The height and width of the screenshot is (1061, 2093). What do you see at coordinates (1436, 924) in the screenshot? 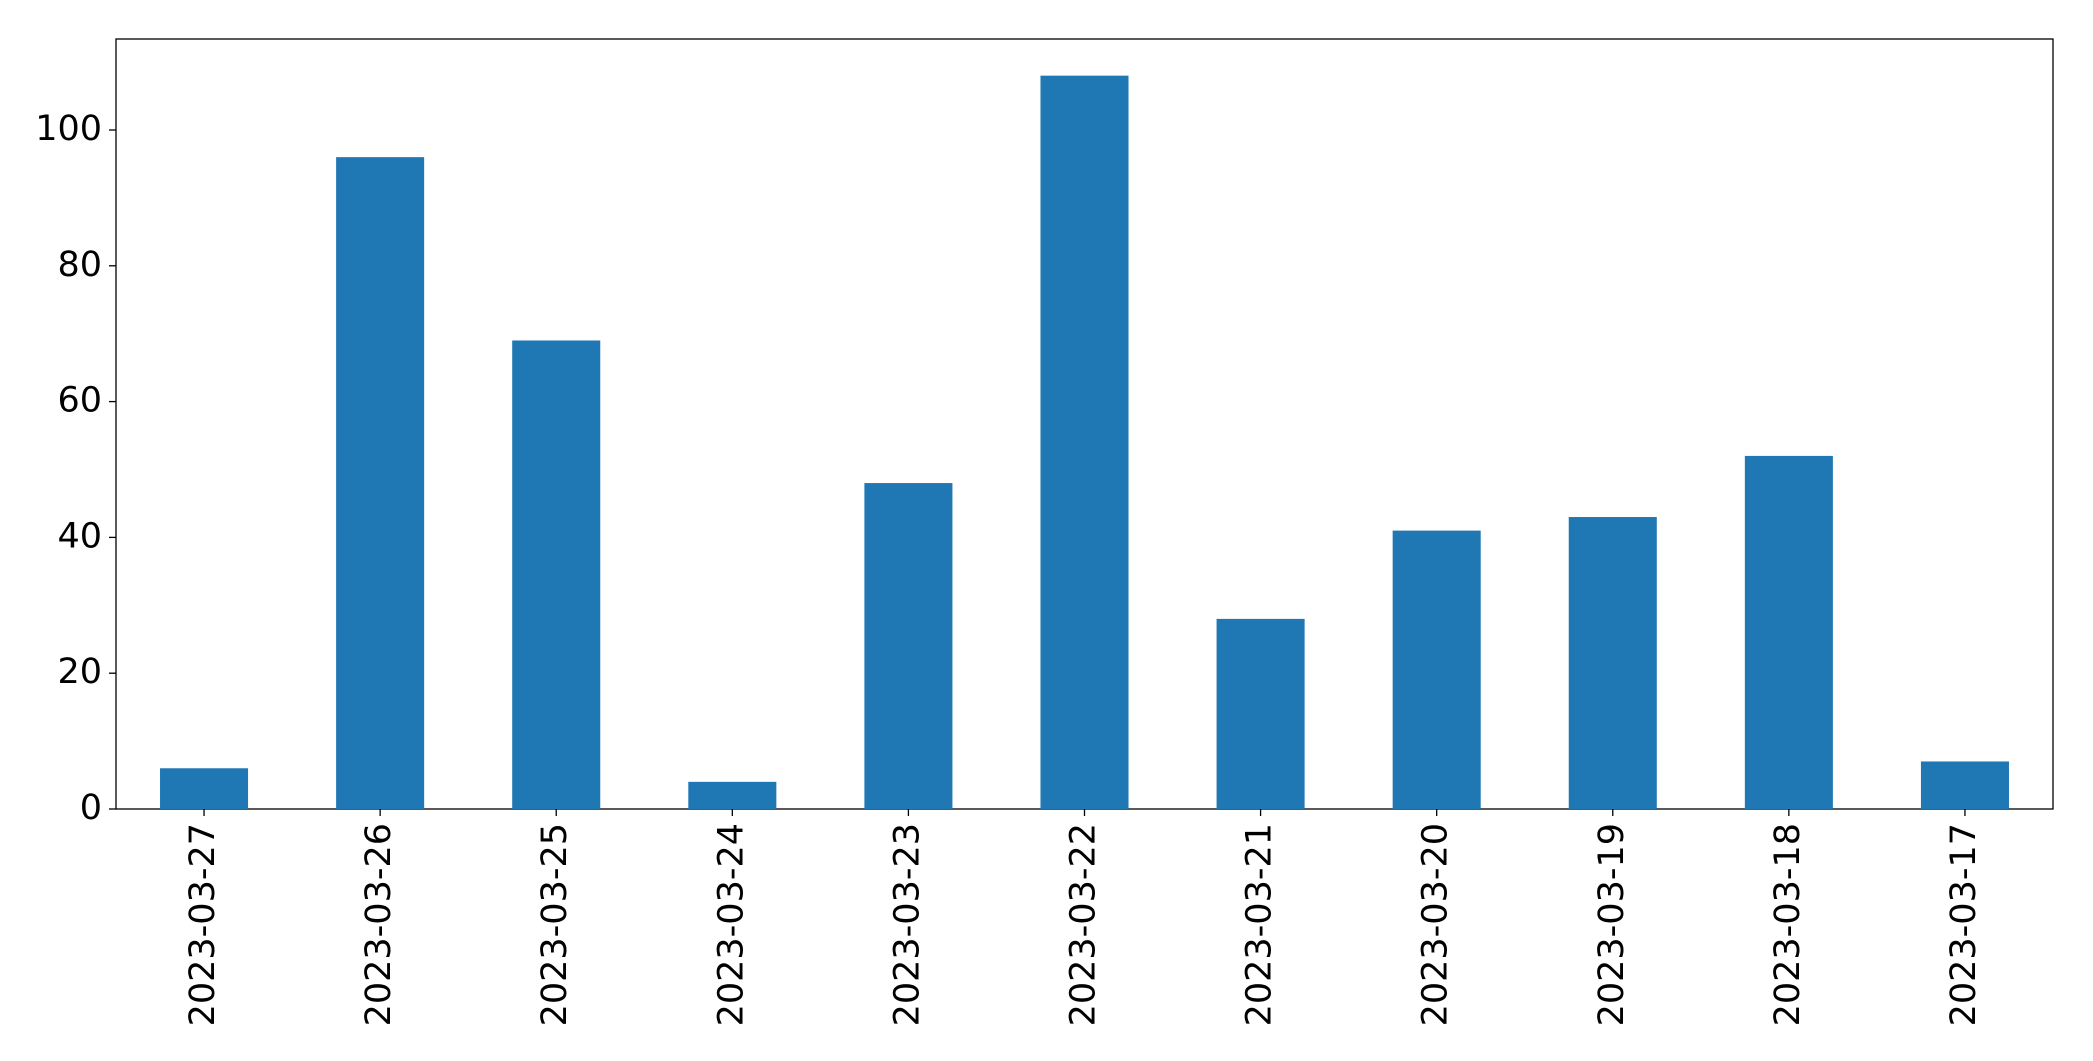
I see `x-tick-label: 2023-03-20` at bounding box center [1436, 924].